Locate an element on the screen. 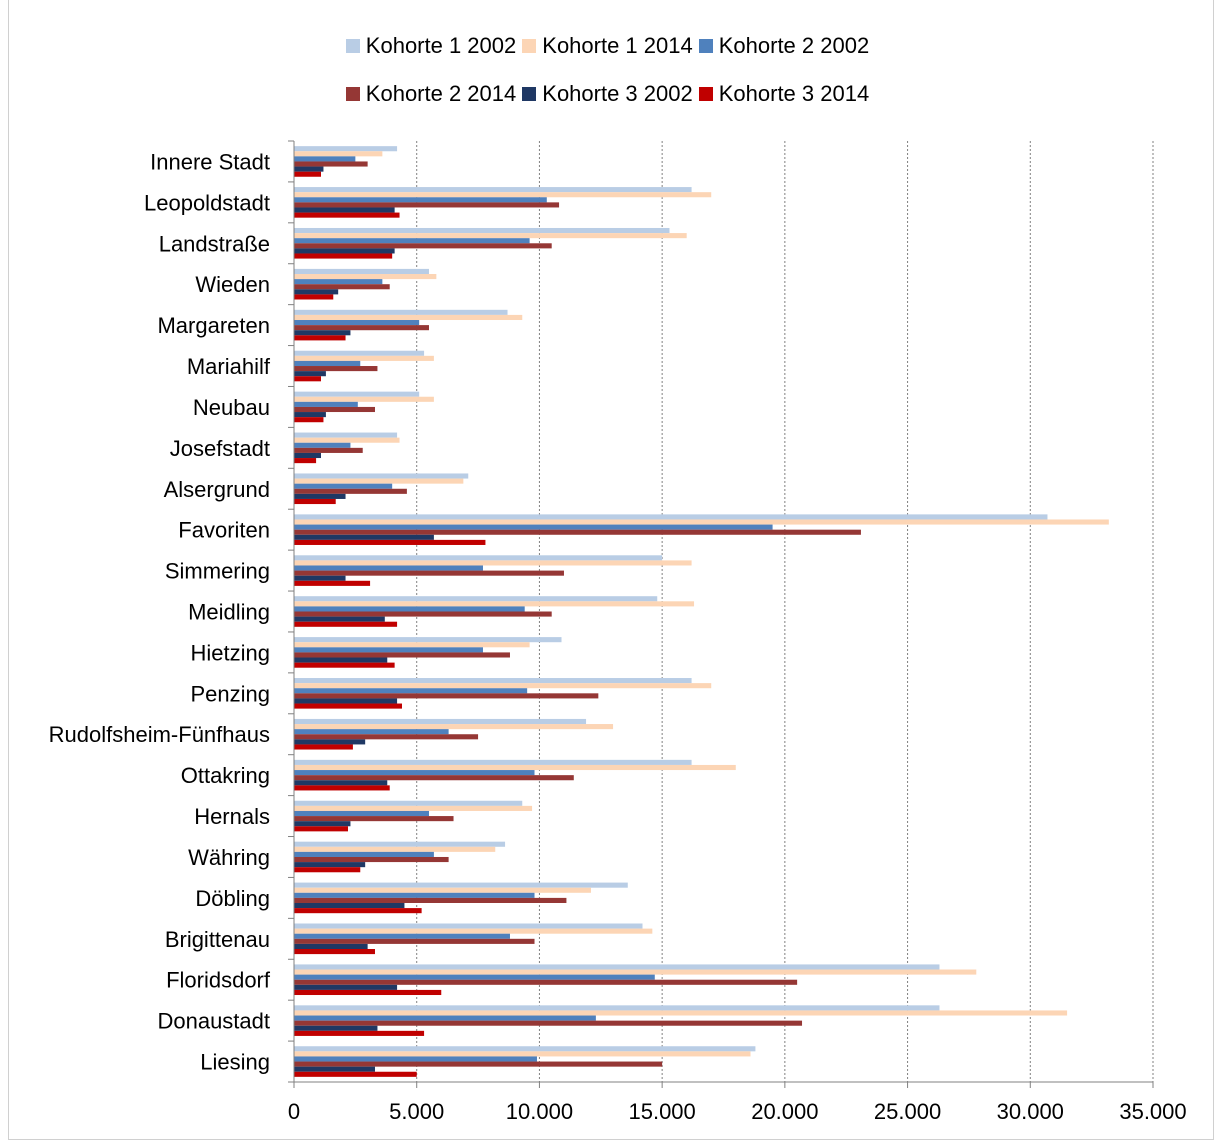 The image size is (1215, 1141). x-tick-label: 10.000 is located at coordinates (539, 1111).